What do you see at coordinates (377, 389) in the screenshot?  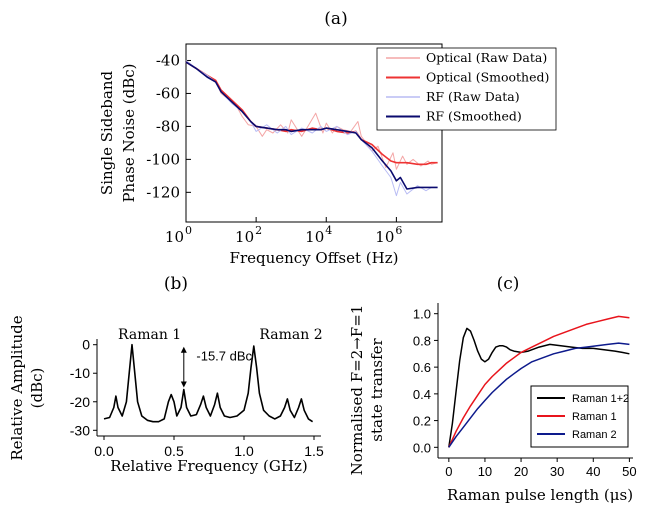 I see `panel-c-ylabel-line2: state transfer` at bounding box center [377, 389].